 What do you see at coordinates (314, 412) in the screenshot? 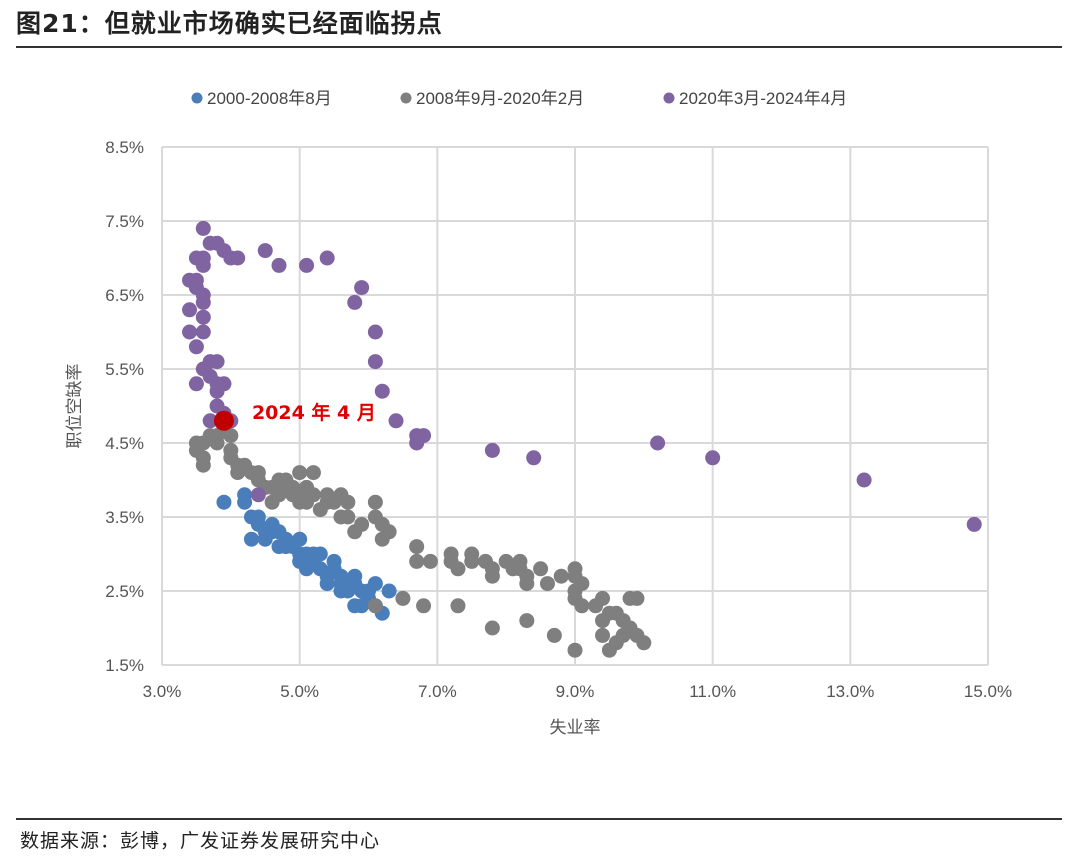
I see `highlight-label: 2024 年 4 月` at bounding box center [314, 412].